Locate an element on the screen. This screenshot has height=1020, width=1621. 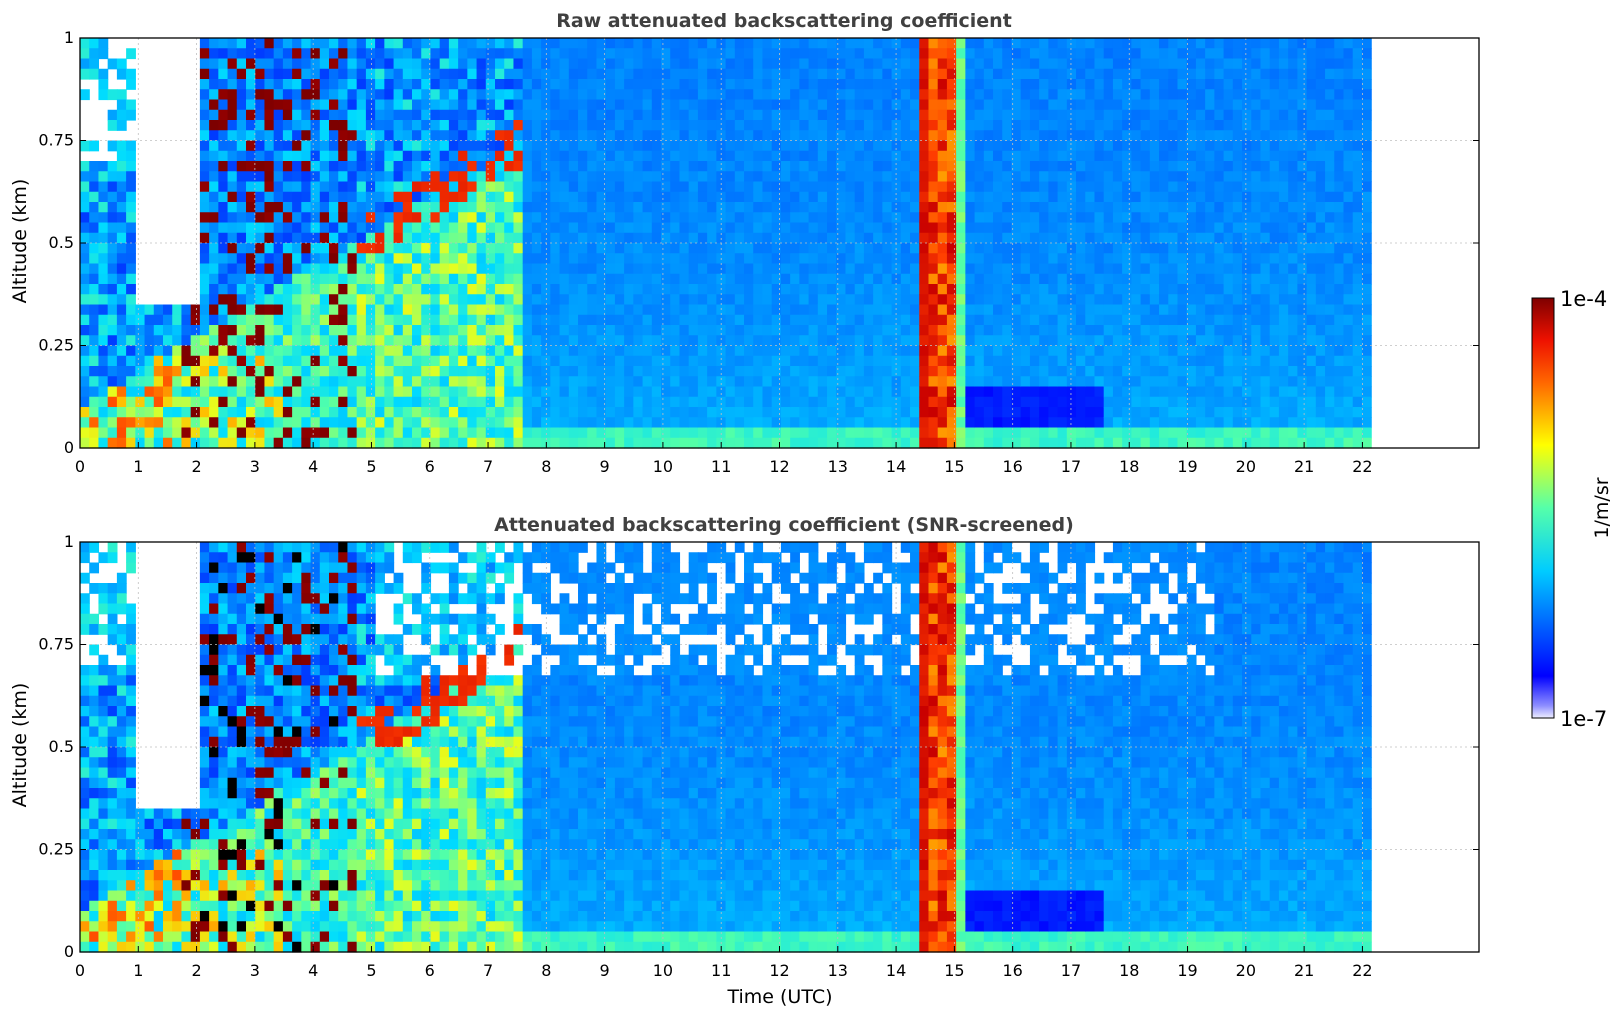
panel-raw-x-ticks: 0 1 2 3 4 5 6 7 8 9 10 11 12 13 14 15 16 17 18 19 20 21 22 is located at coordinates (724, 459).